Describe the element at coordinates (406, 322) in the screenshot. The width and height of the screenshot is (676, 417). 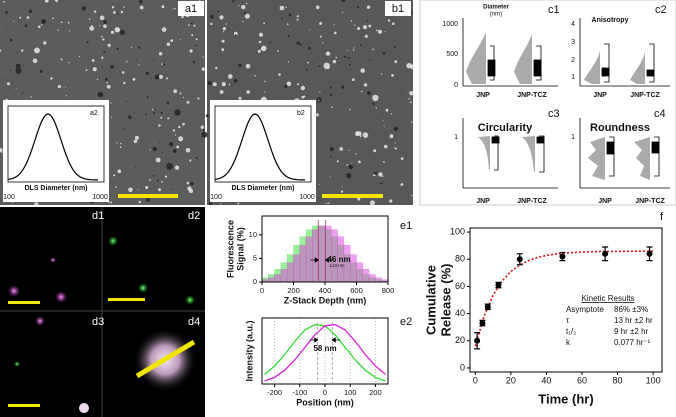
I see `panel-label: e2` at that location.